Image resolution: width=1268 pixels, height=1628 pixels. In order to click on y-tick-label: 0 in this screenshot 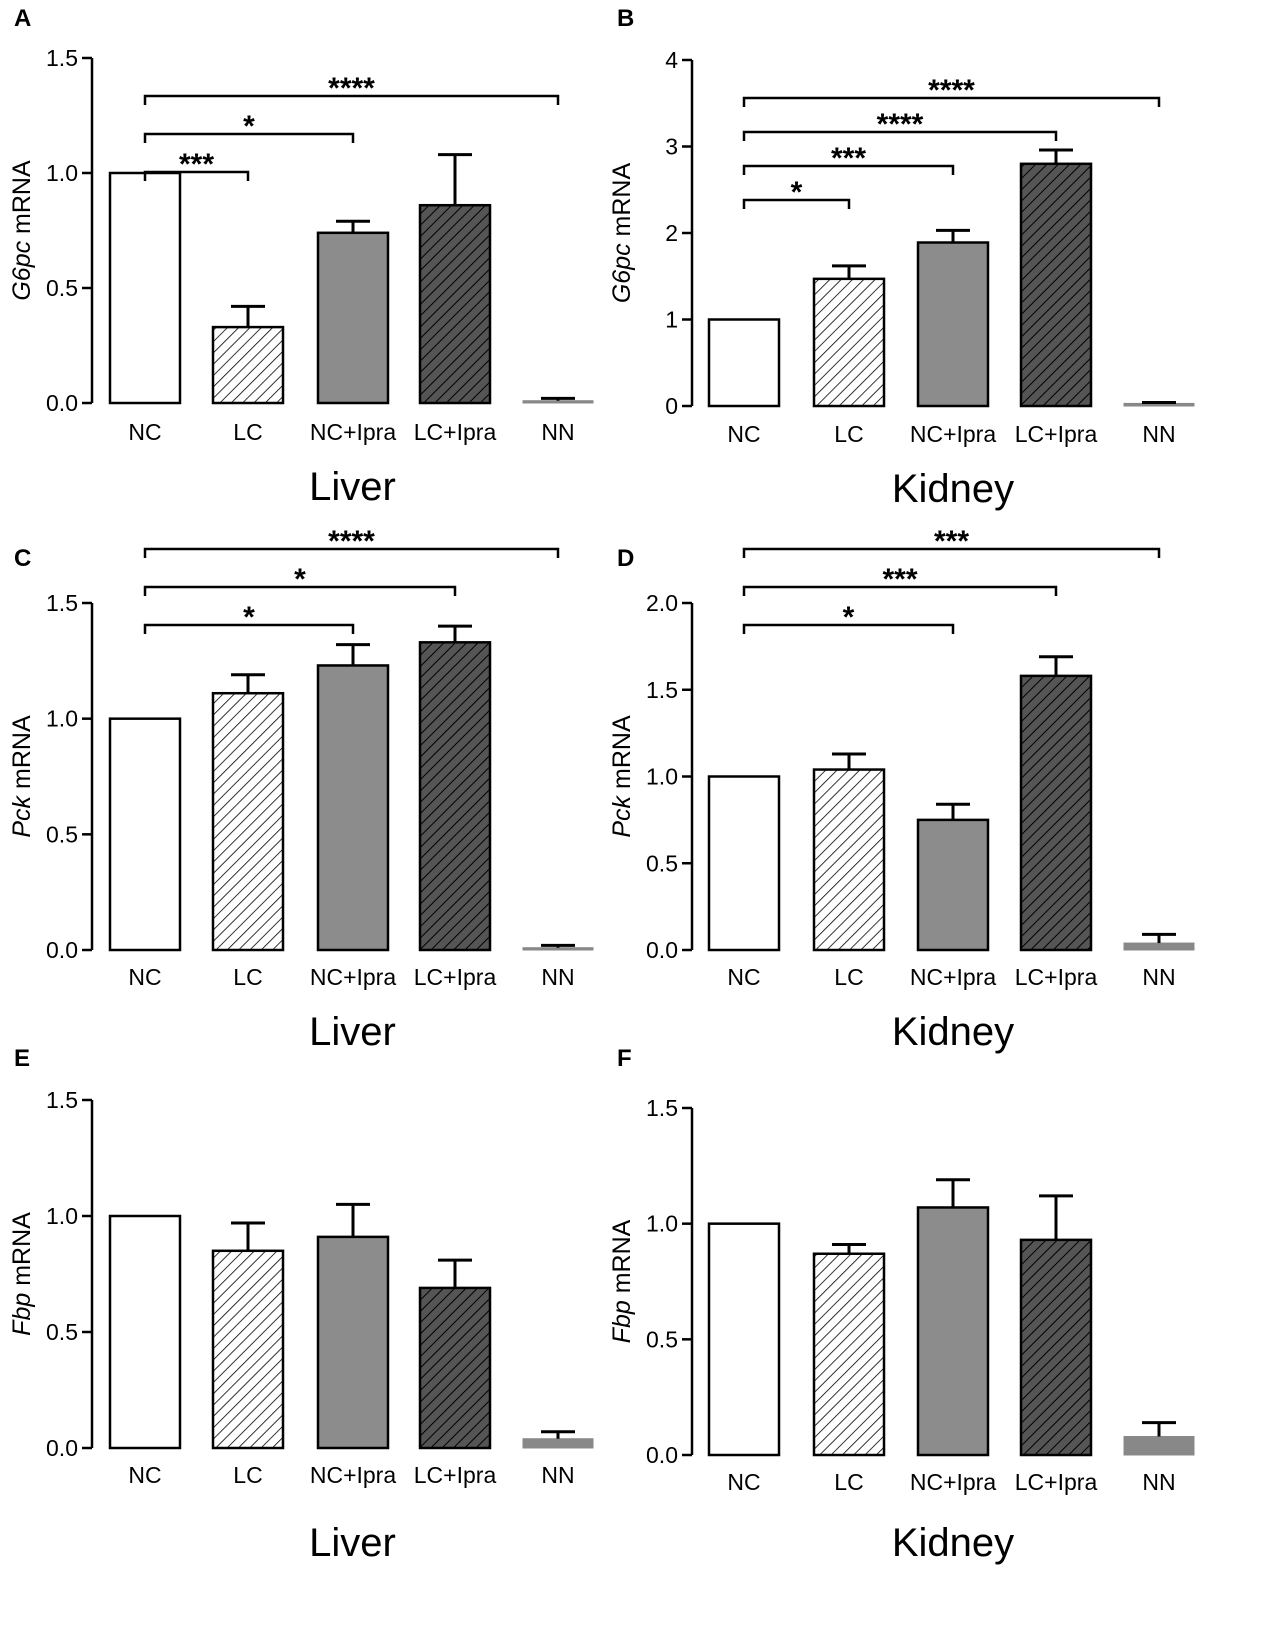, I will do `click(671, 406)`.